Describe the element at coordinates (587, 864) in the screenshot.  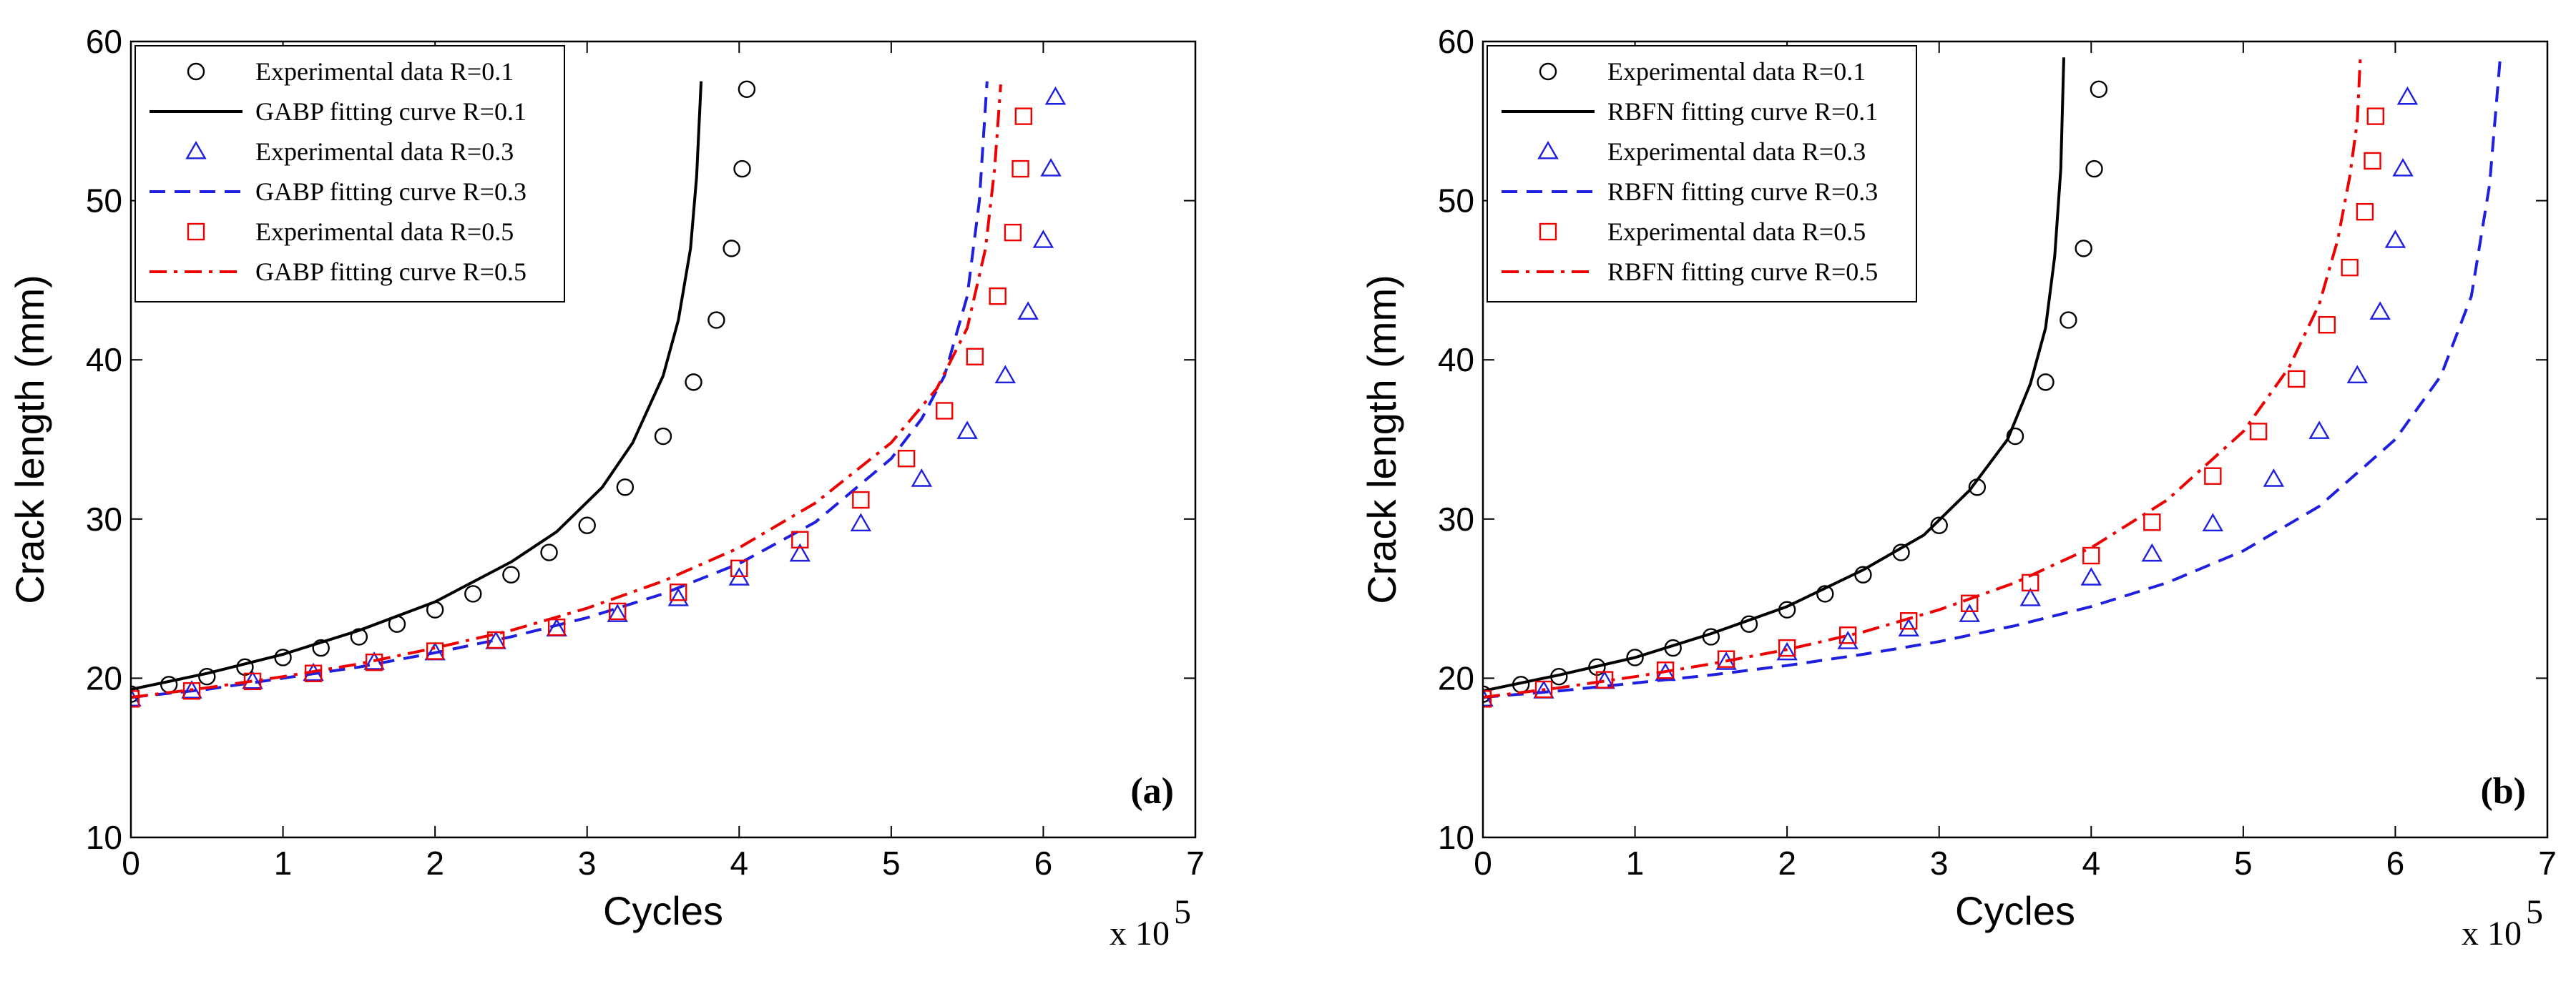
I see `x-tick-label: 3` at that location.